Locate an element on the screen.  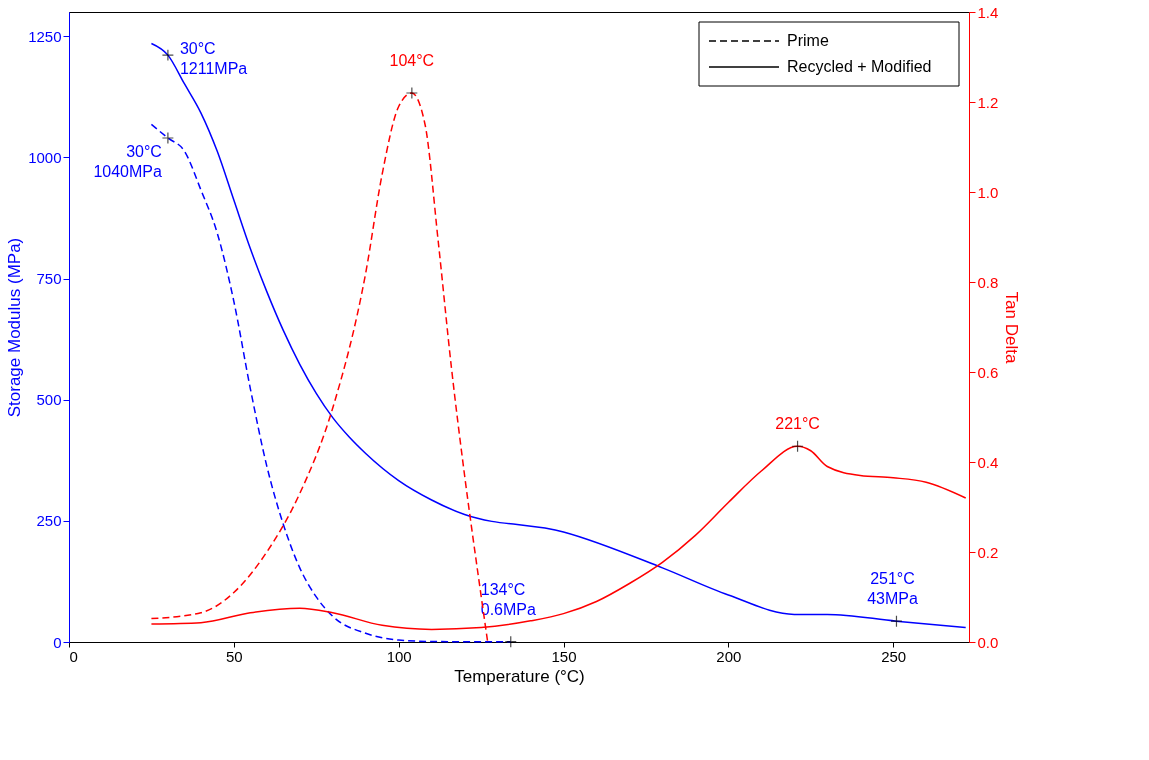
y2-tick-label: 1.2 is located at coordinates (988, 102).